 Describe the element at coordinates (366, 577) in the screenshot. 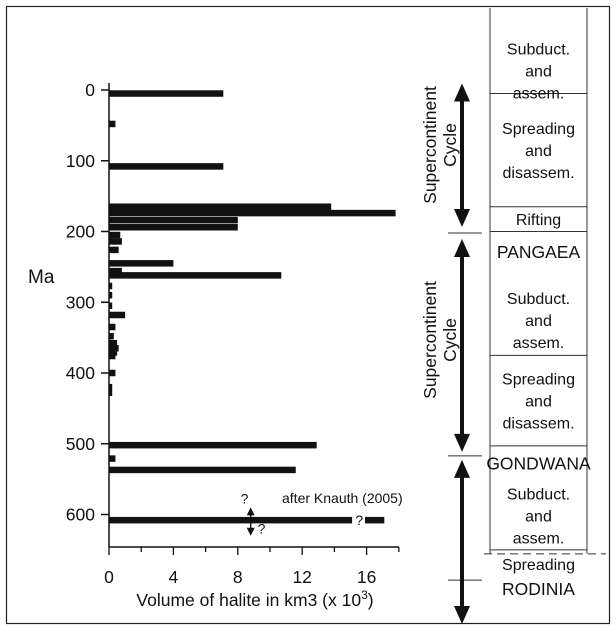

I see `x-tick-label: 16` at that location.